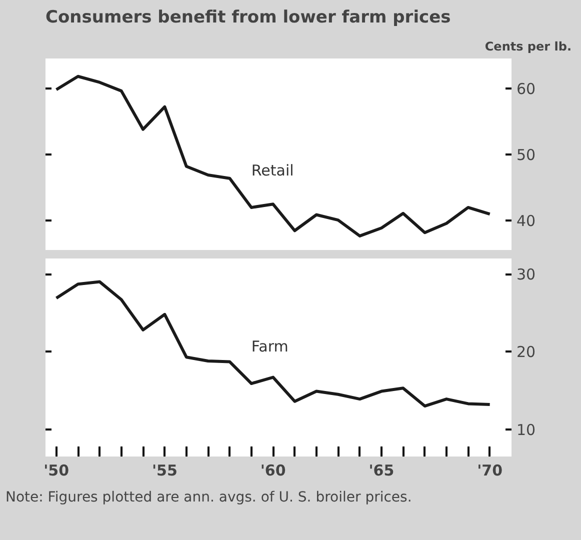 Image resolution: width=581 pixels, height=540 pixels. What do you see at coordinates (248, 18) in the screenshot?
I see `chart-title: Consumers benefit from lower farm prices` at bounding box center [248, 18].